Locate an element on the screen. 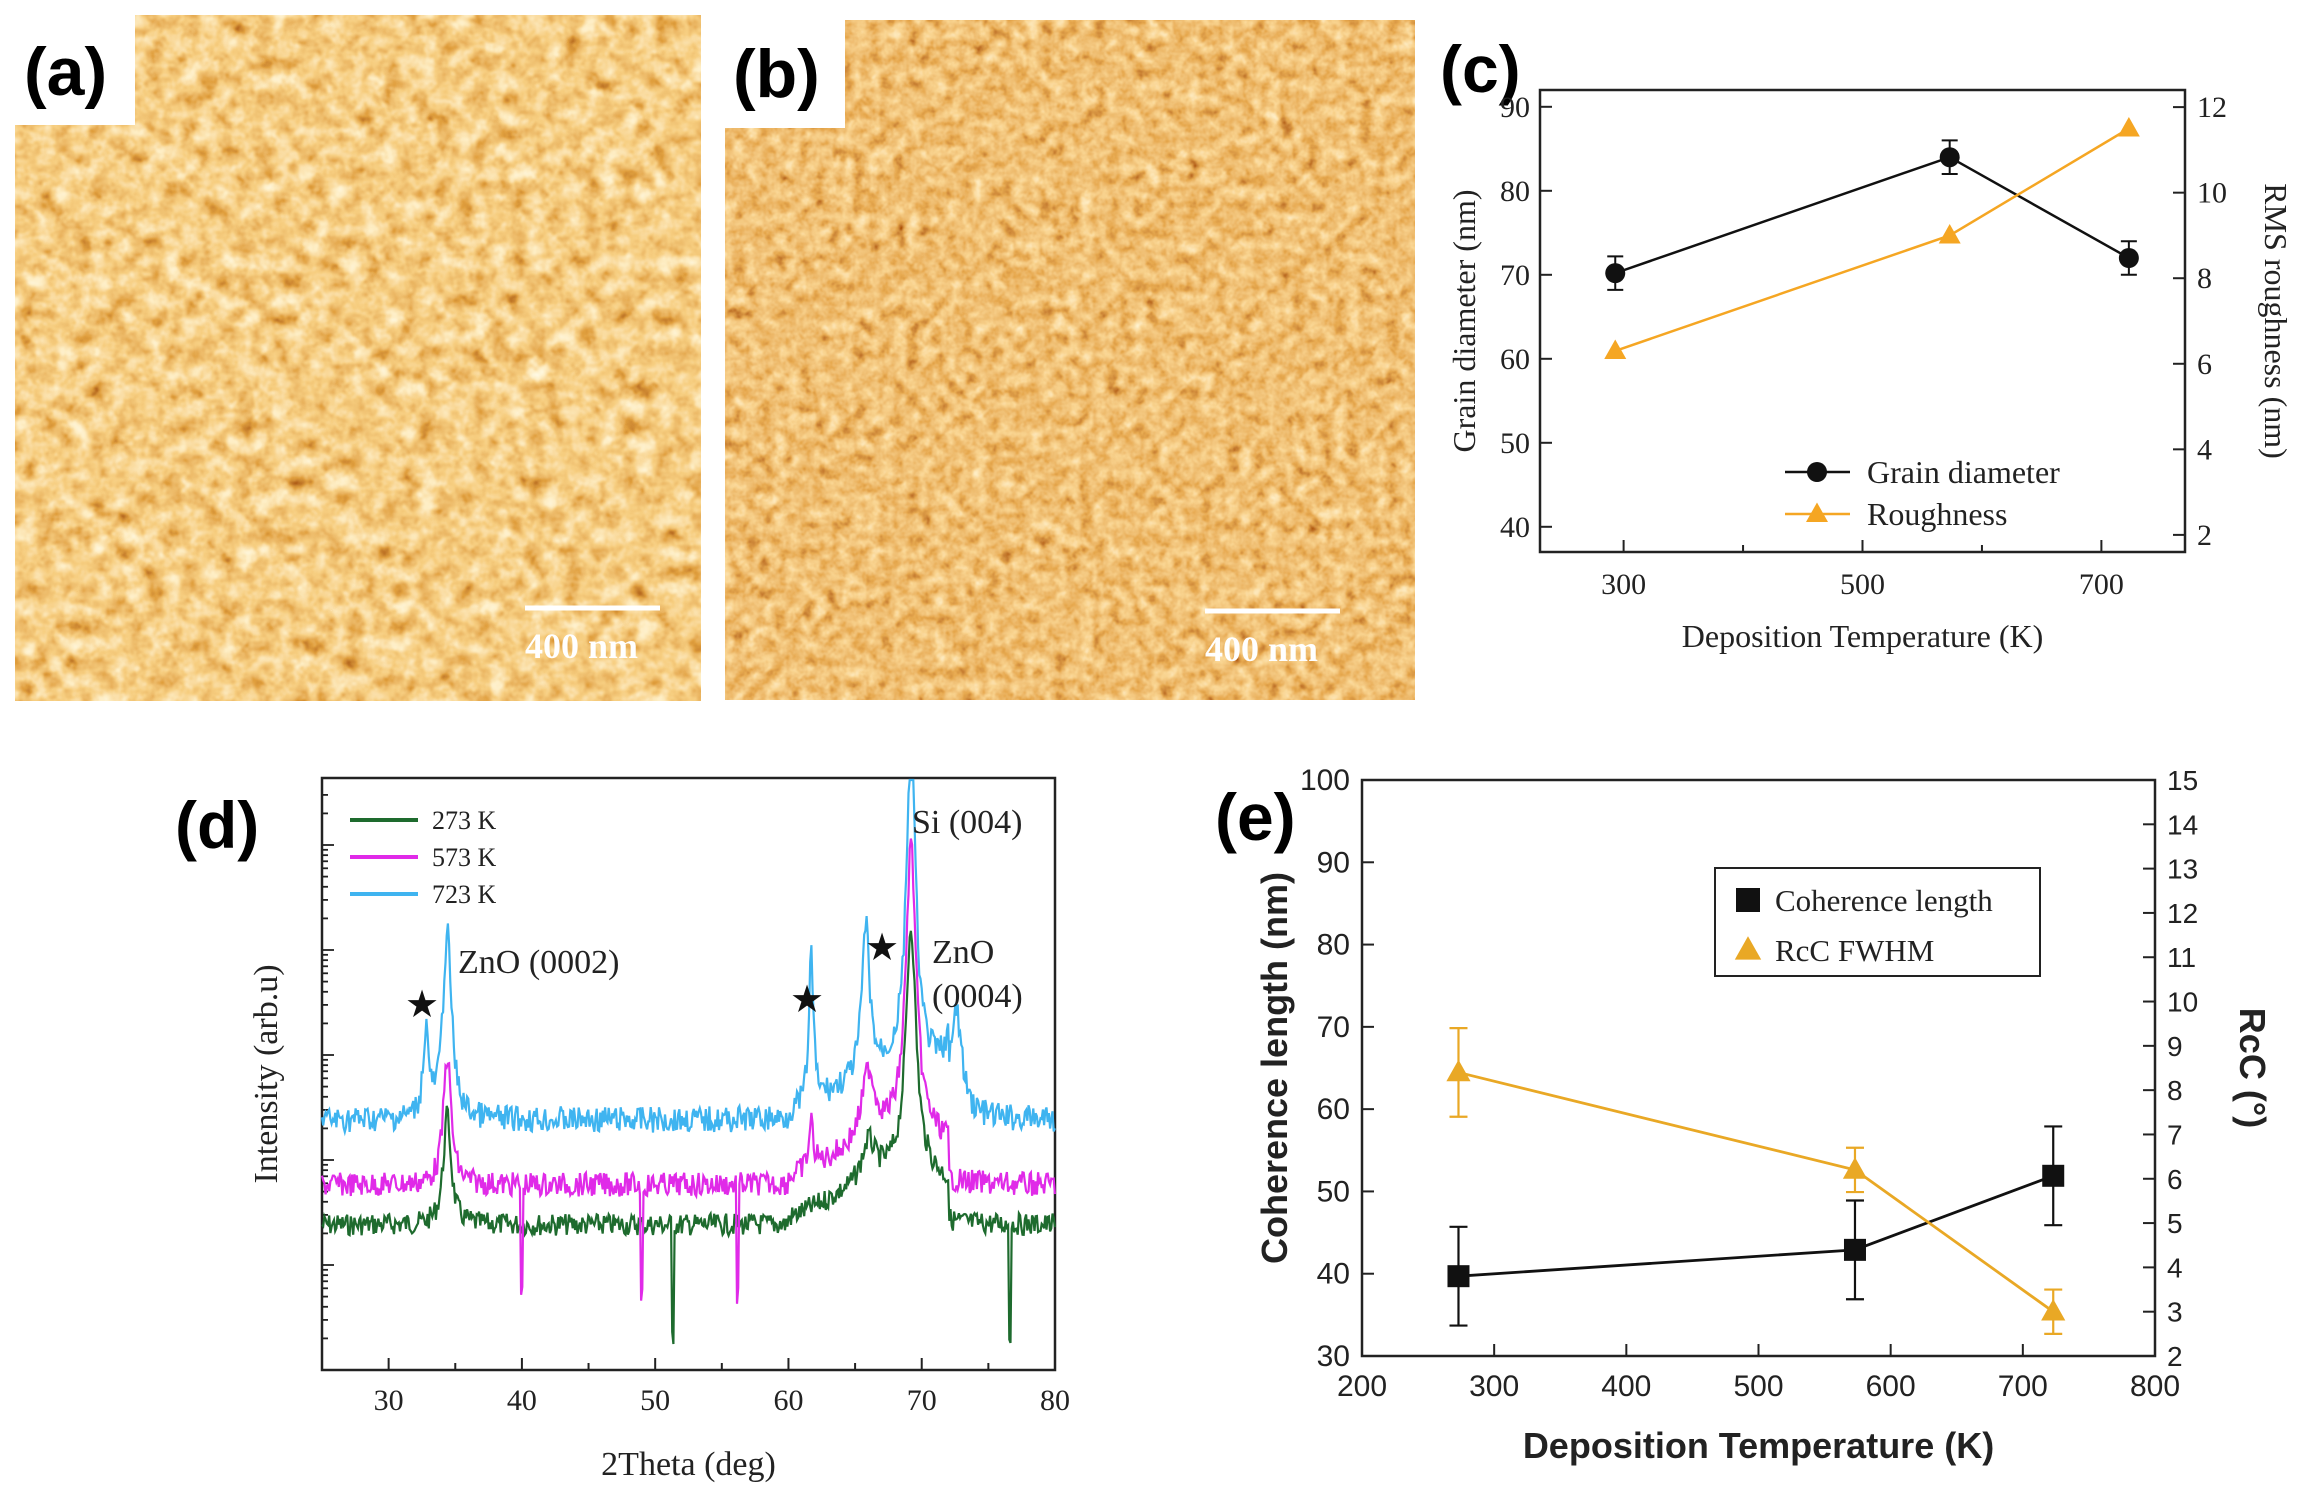 This screenshot has width=2320, height=1494. panel-a-label-box is located at coordinates (75, 70).